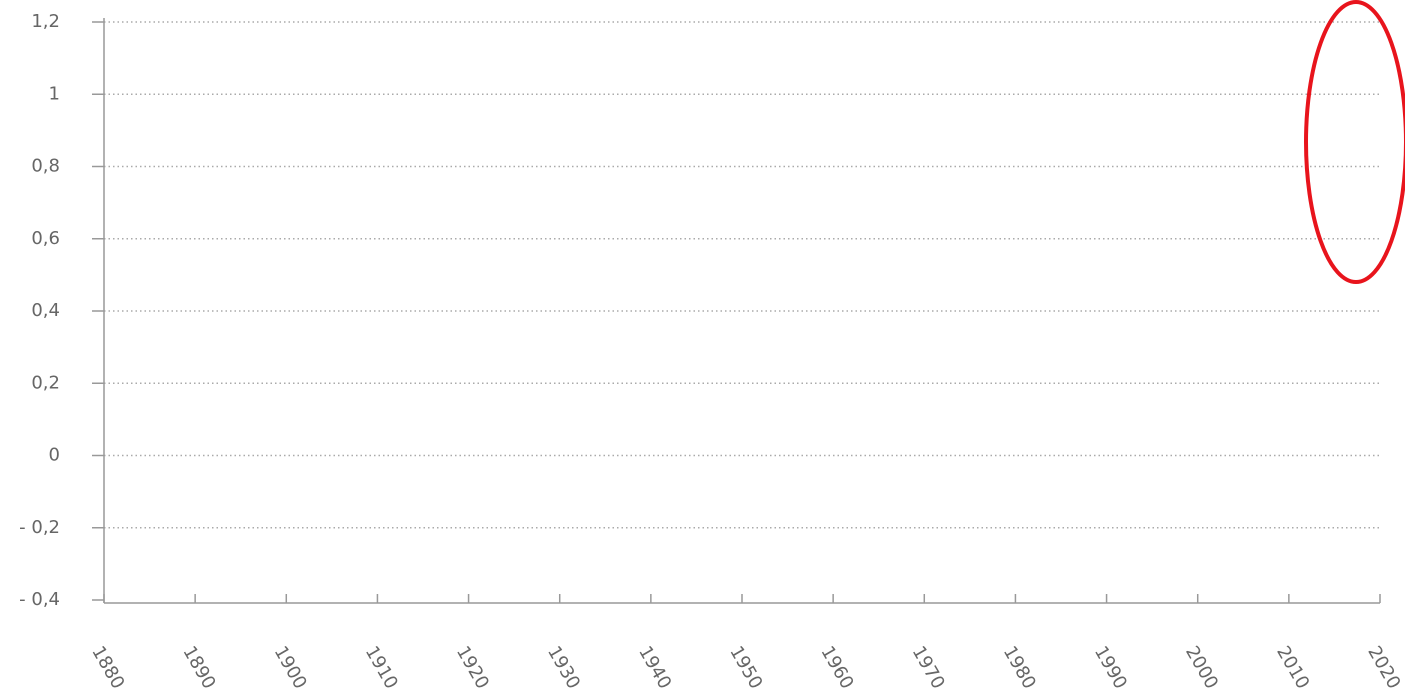 The image size is (1405, 696). Describe the element at coordinates (381, 668) in the screenshot. I see `x-tick-label: 1910` at that location.